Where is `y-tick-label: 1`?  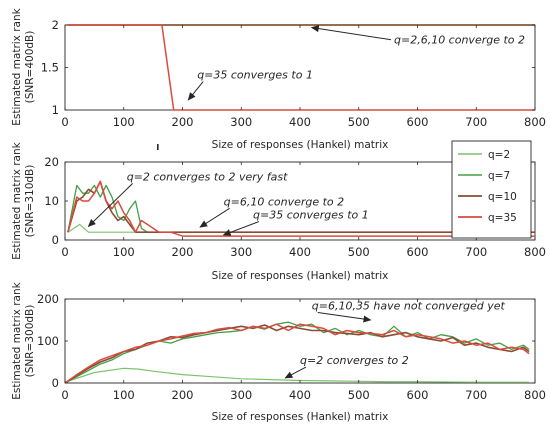 y-tick-label: 1 is located at coordinates (55, 110).